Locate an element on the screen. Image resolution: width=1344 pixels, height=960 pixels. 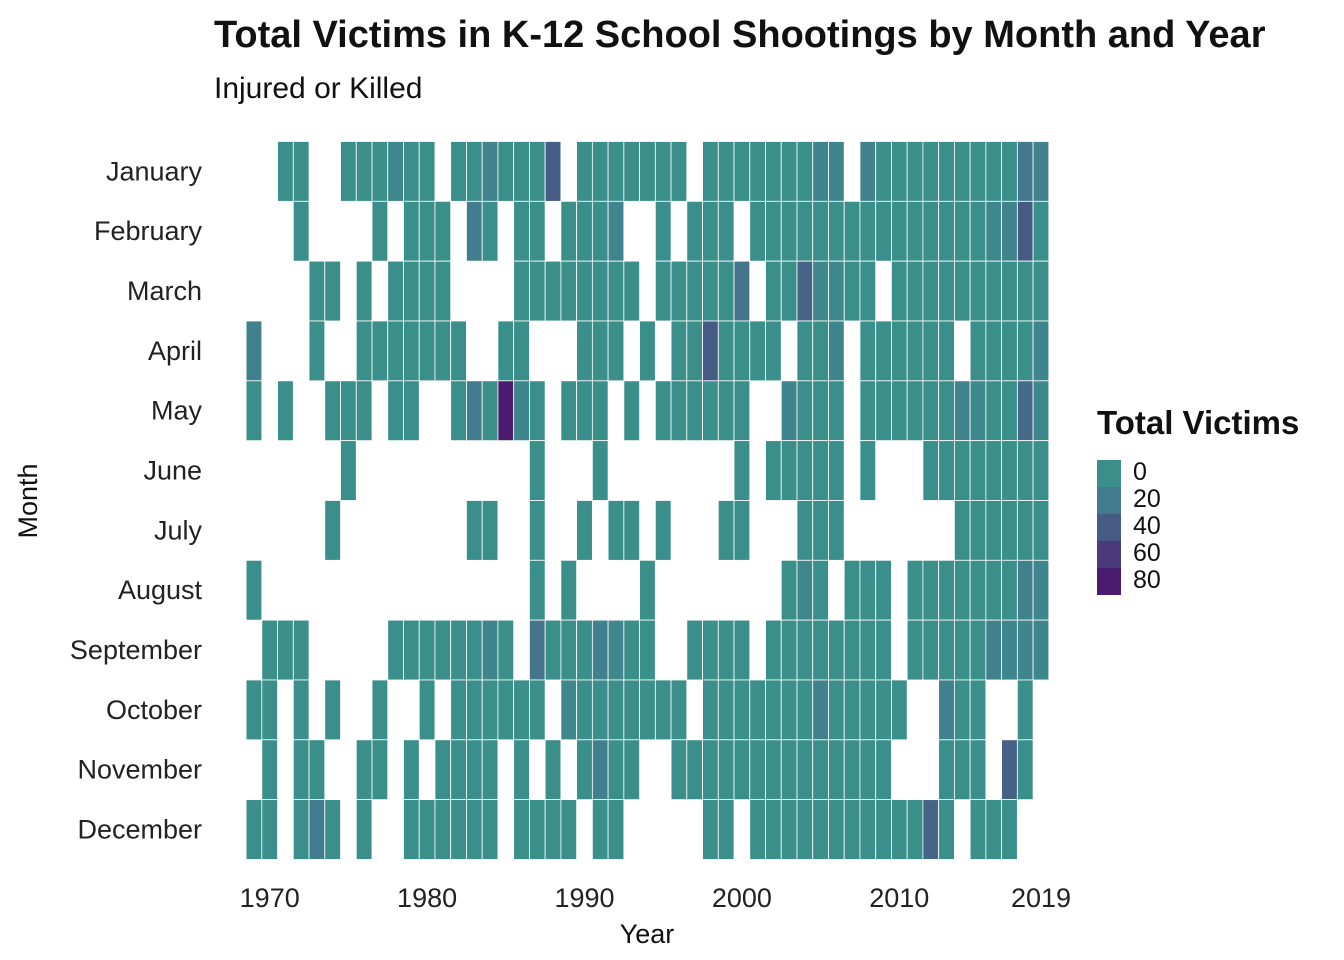
heatmap-cell-april-1980 is located at coordinates (427, 351).